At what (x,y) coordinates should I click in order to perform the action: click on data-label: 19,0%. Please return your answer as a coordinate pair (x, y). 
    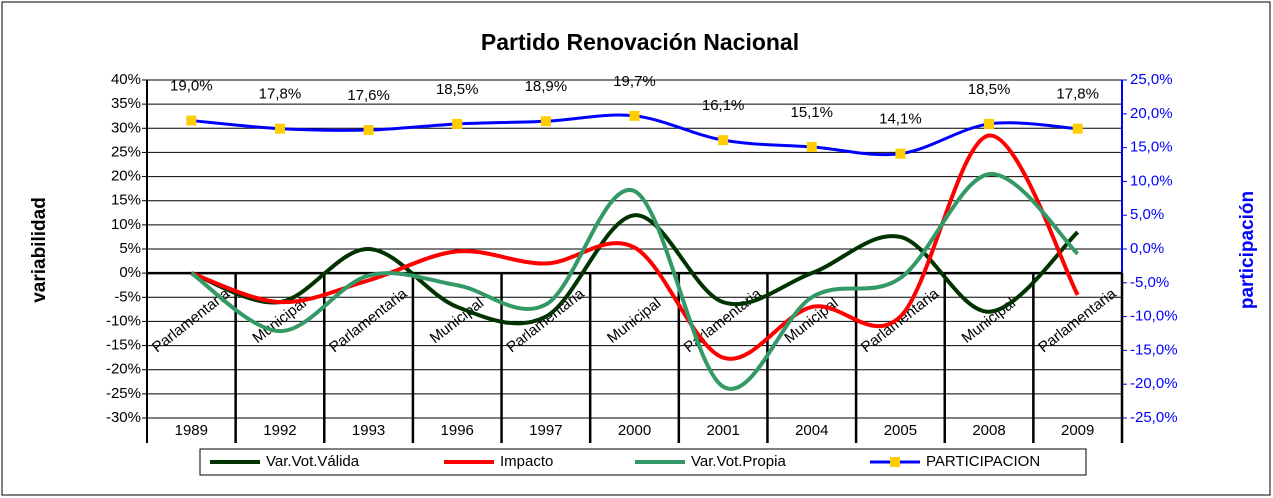
    Looking at the image, I should click on (191, 86).